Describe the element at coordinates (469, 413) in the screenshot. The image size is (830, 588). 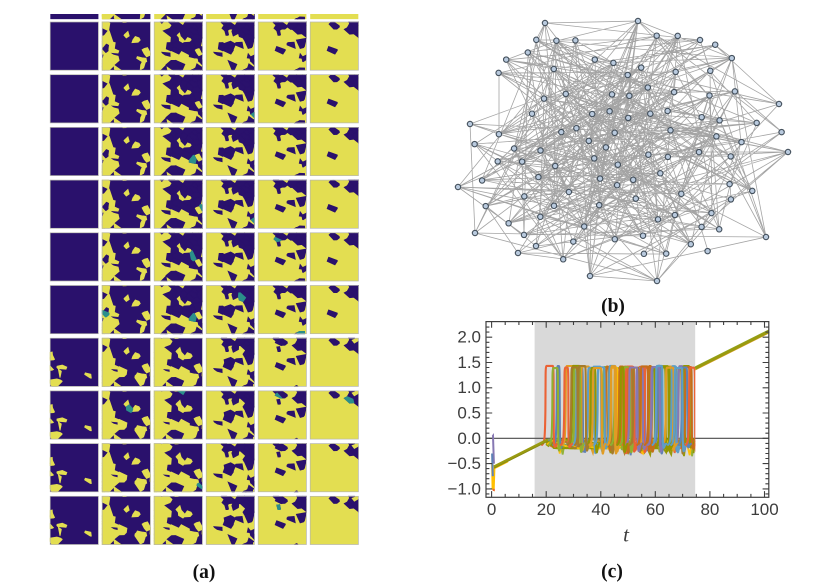
I see `svg-text: 0.5` at that location.